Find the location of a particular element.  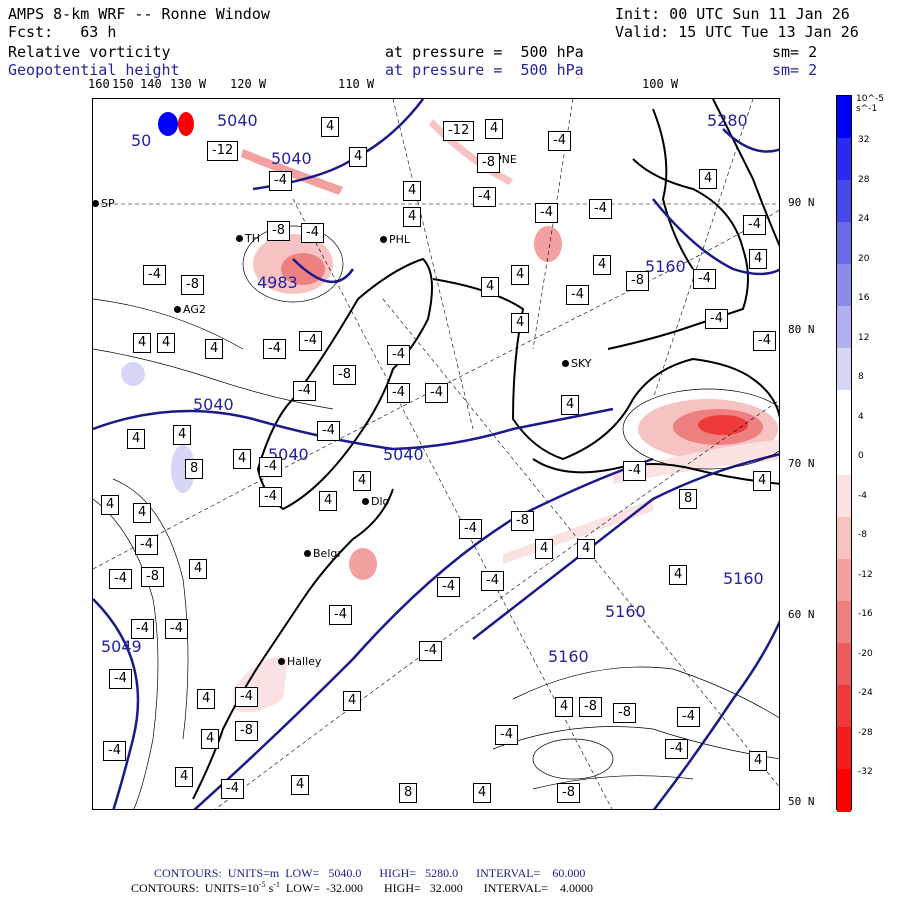

station-halley: Halley is located at coordinates (299, 661).